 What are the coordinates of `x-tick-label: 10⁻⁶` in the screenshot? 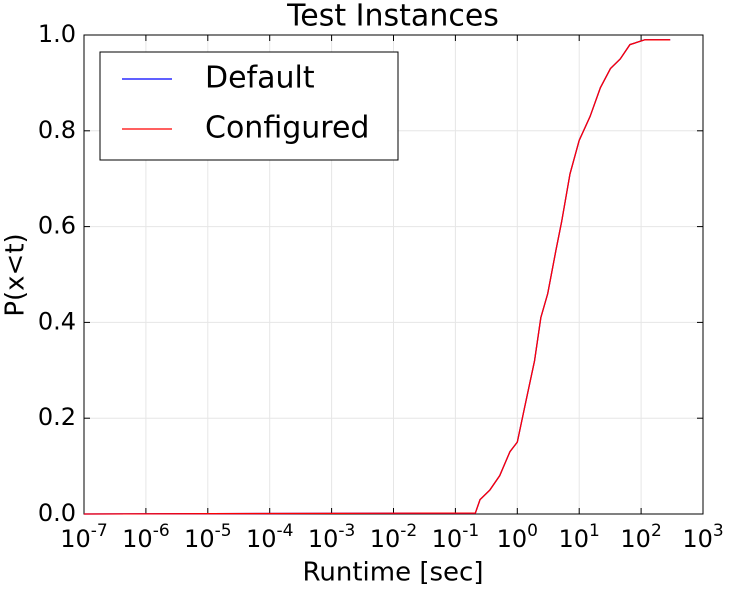 It's located at (146, 537).